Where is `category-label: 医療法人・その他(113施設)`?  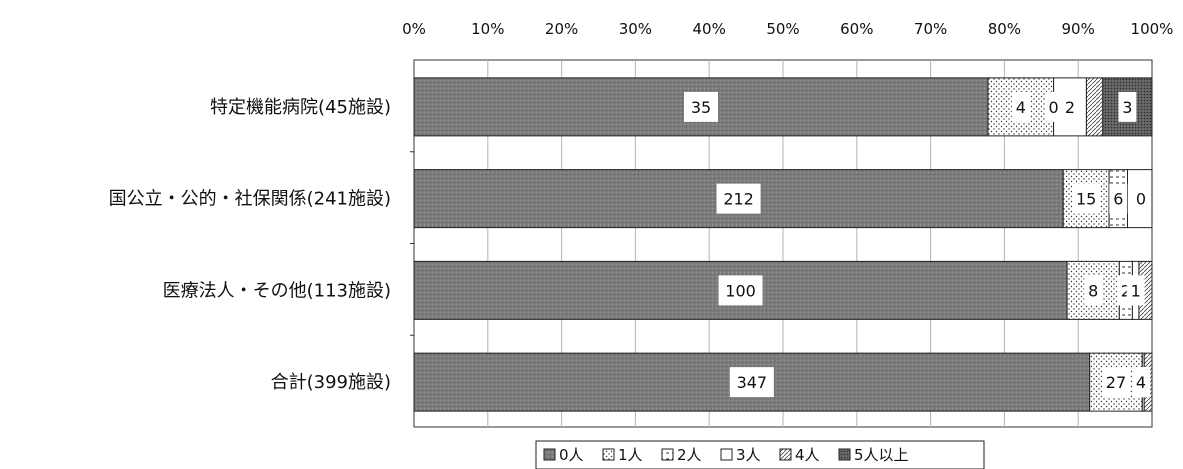
category-label: 医療法人・その他(113施設) is located at coordinates (277, 290).